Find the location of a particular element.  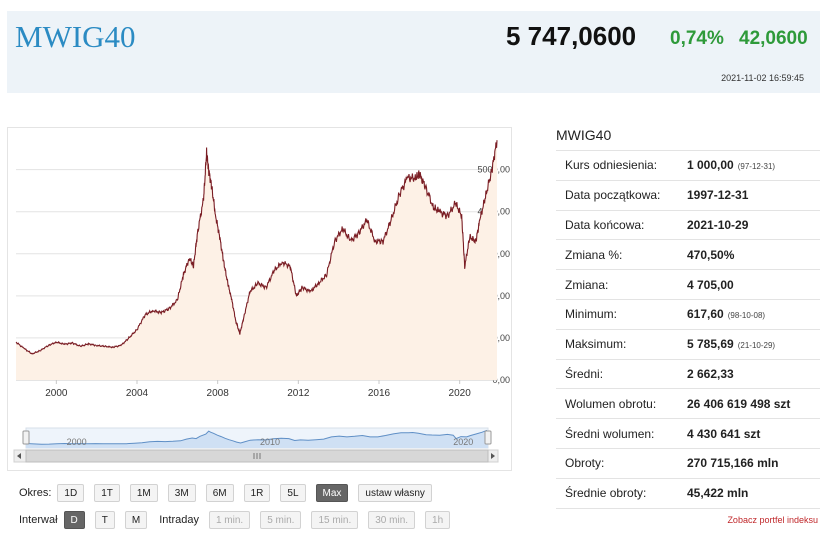

portfolio-link: Zobacz portfel indeksu is located at coordinates (772, 520).